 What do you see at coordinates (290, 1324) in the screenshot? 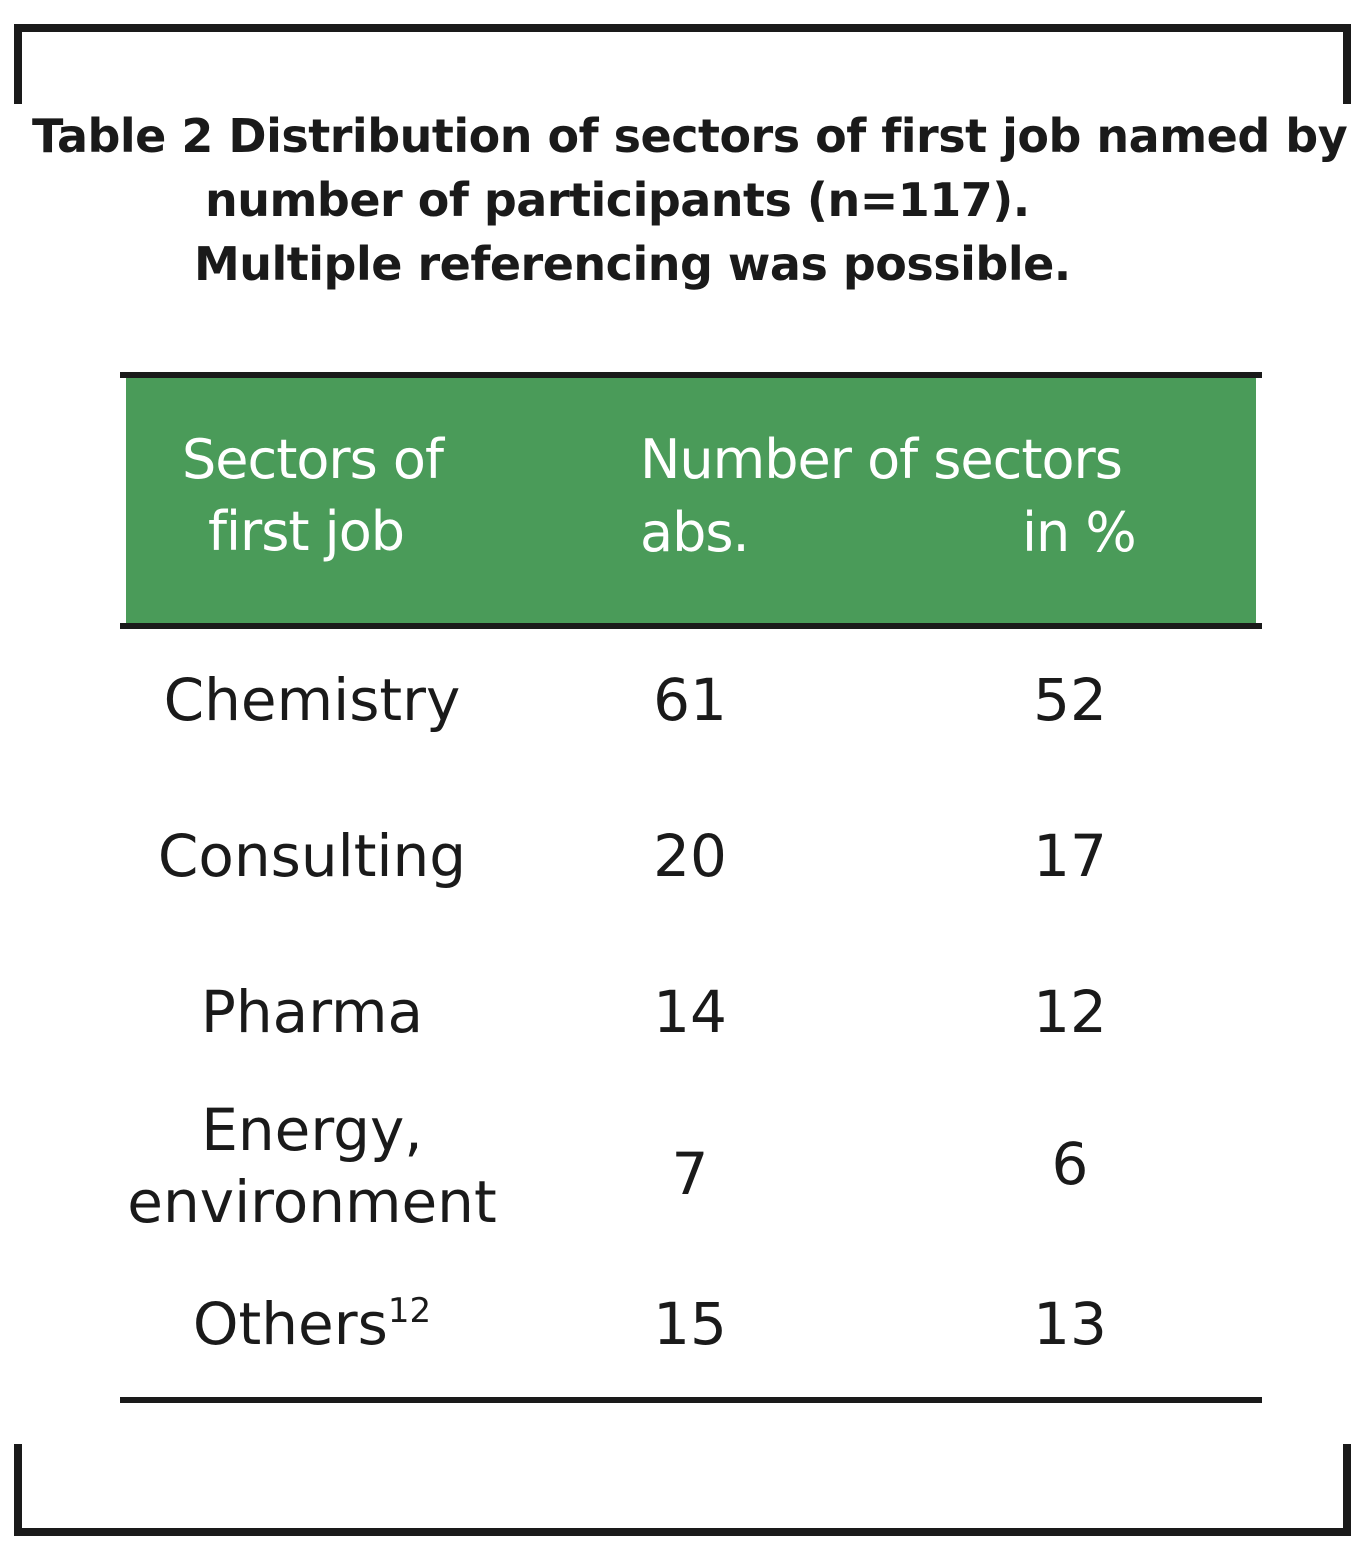
I see `row-others-label: Others` at bounding box center [290, 1324].